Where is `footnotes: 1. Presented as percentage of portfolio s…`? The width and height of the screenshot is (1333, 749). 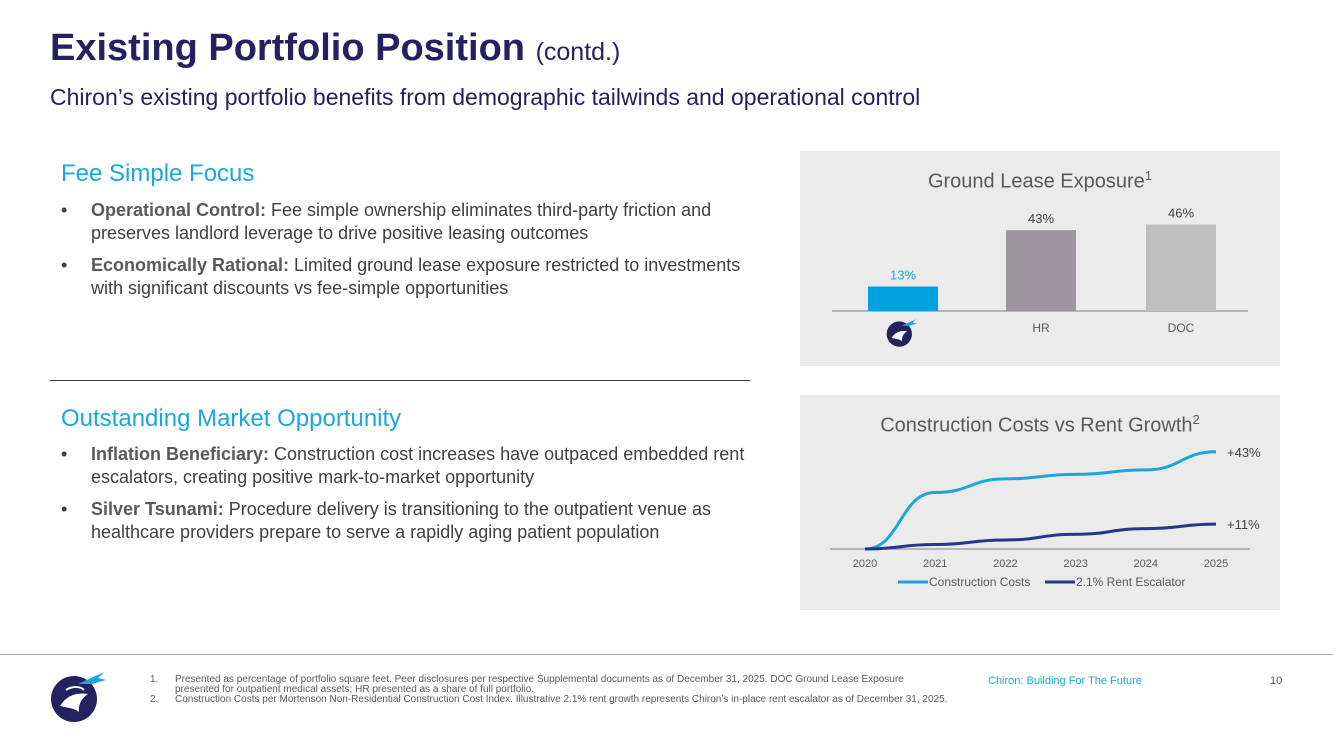
footnotes: 1. Presented as percentage of portfolio s… is located at coordinates (550, 690).